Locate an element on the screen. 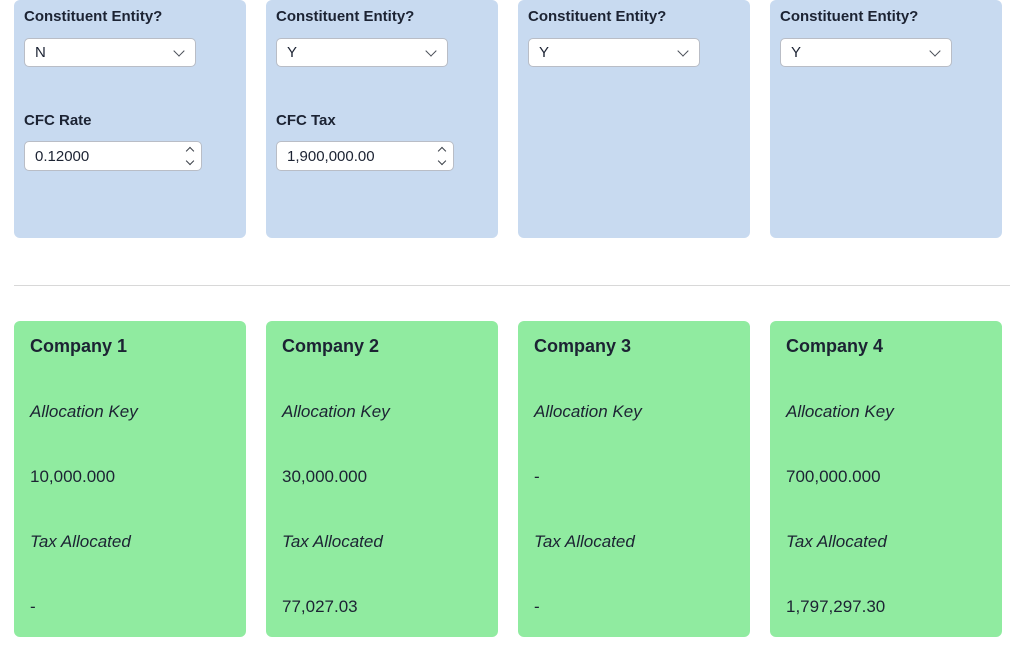 This screenshot has height=653, width=1024. cfc-rate-input-wrap is located at coordinates (113, 156).